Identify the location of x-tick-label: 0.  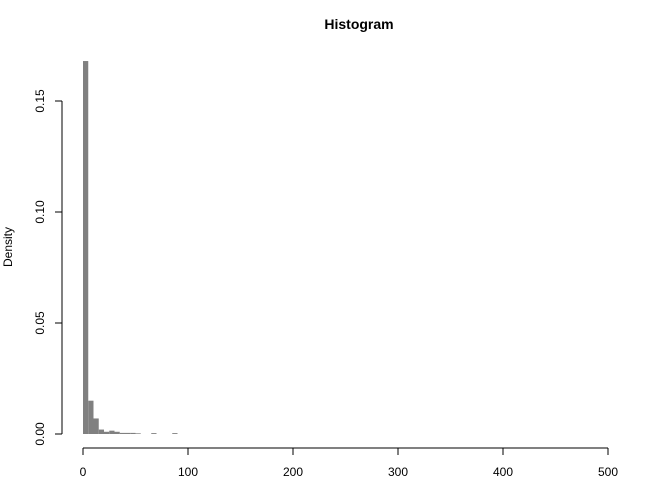
(83, 472).